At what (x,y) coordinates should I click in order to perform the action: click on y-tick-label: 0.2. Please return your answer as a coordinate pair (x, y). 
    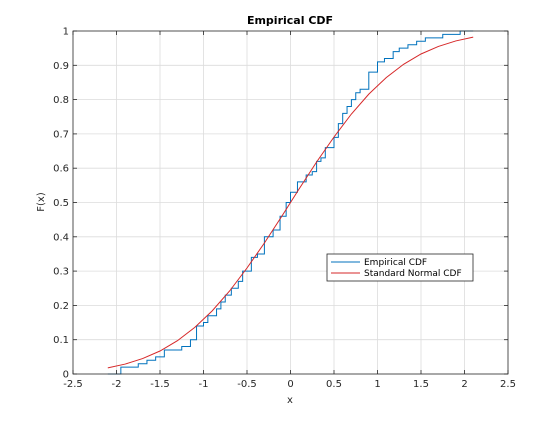
    Looking at the image, I should click on (61, 306).